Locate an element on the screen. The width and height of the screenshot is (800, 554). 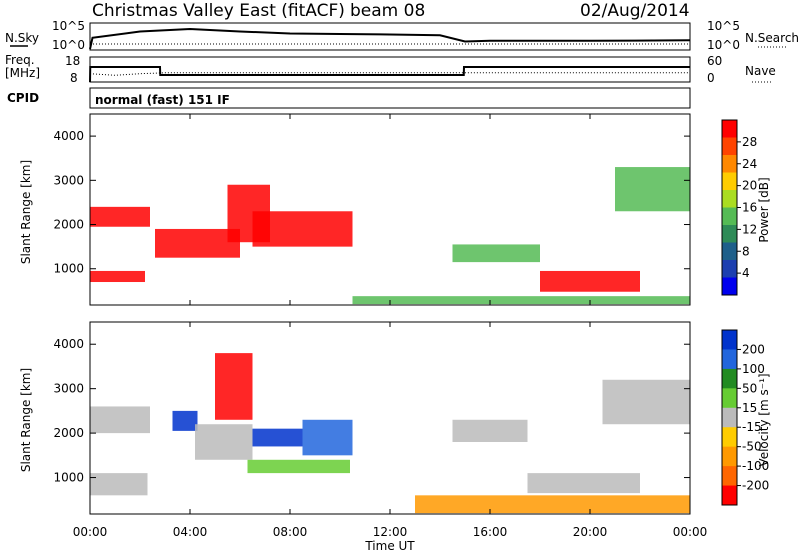
colorbar-tick-label: 24 is located at coordinates (749, 164).